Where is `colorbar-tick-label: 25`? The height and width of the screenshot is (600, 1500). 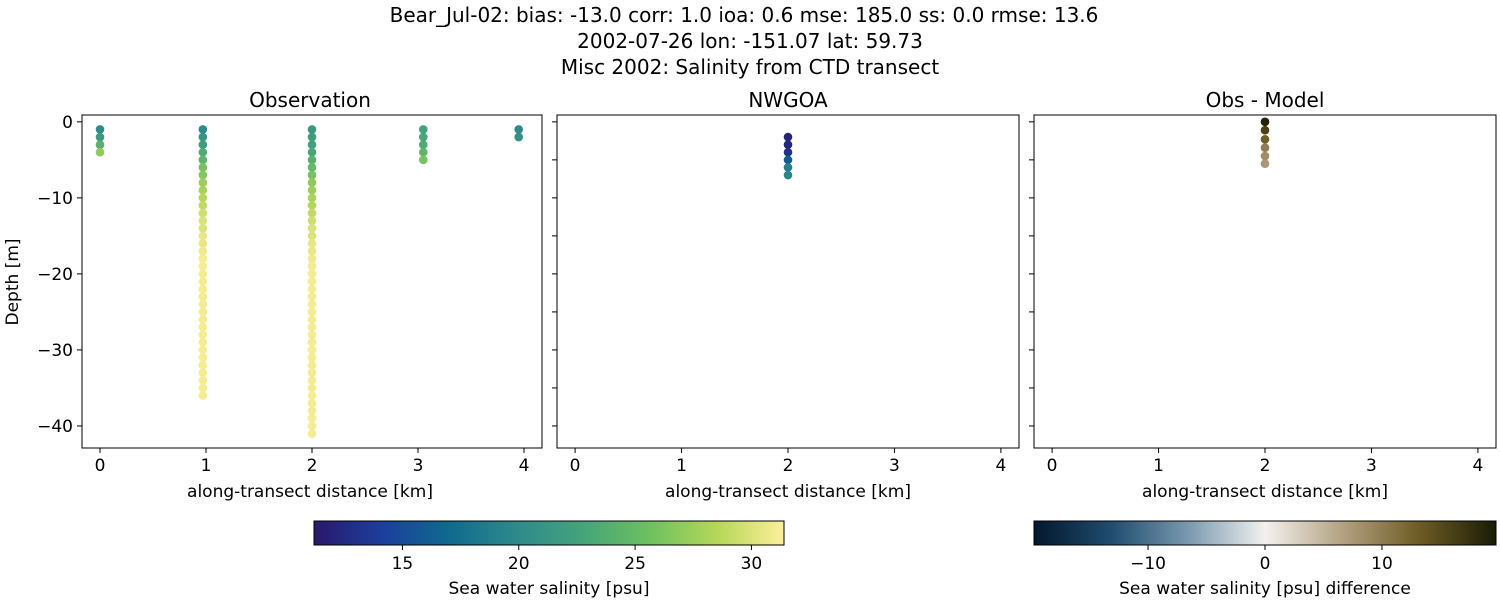
colorbar-tick-label: 25 is located at coordinates (635, 564).